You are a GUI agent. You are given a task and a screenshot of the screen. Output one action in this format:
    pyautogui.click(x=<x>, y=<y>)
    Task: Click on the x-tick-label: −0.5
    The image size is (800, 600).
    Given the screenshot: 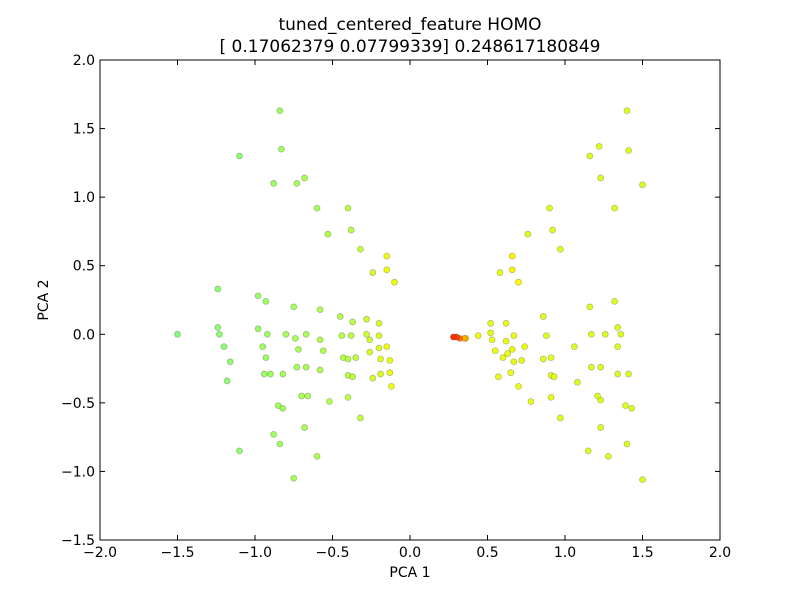 What is the action you would take?
    pyautogui.click(x=333, y=553)
    